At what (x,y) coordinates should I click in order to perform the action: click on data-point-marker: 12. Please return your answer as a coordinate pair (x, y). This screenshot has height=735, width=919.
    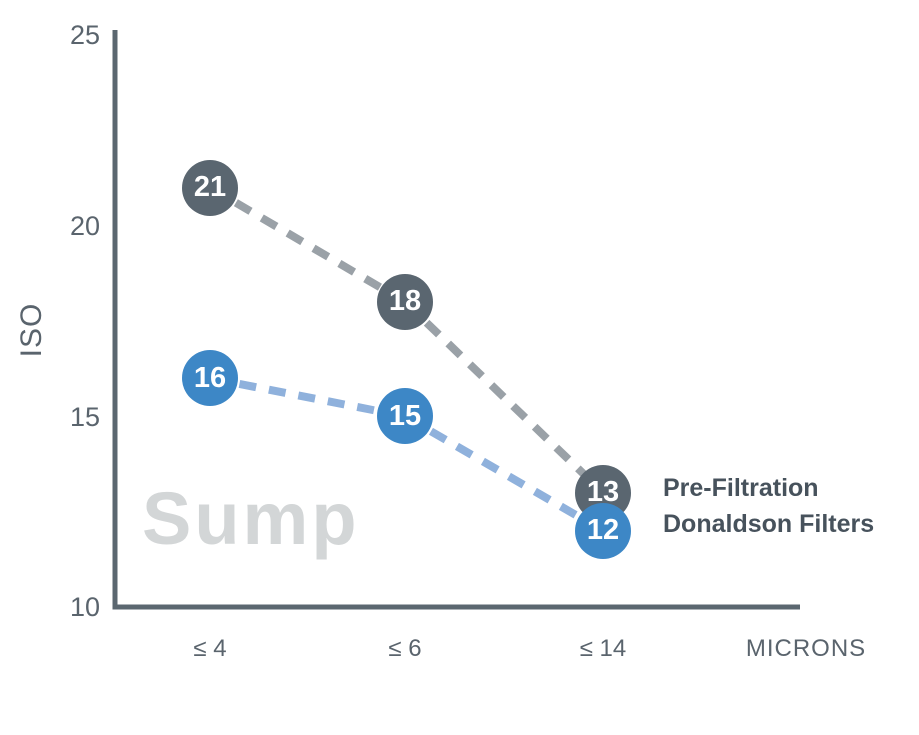
    Looking at the image, I should click on (603, 530).